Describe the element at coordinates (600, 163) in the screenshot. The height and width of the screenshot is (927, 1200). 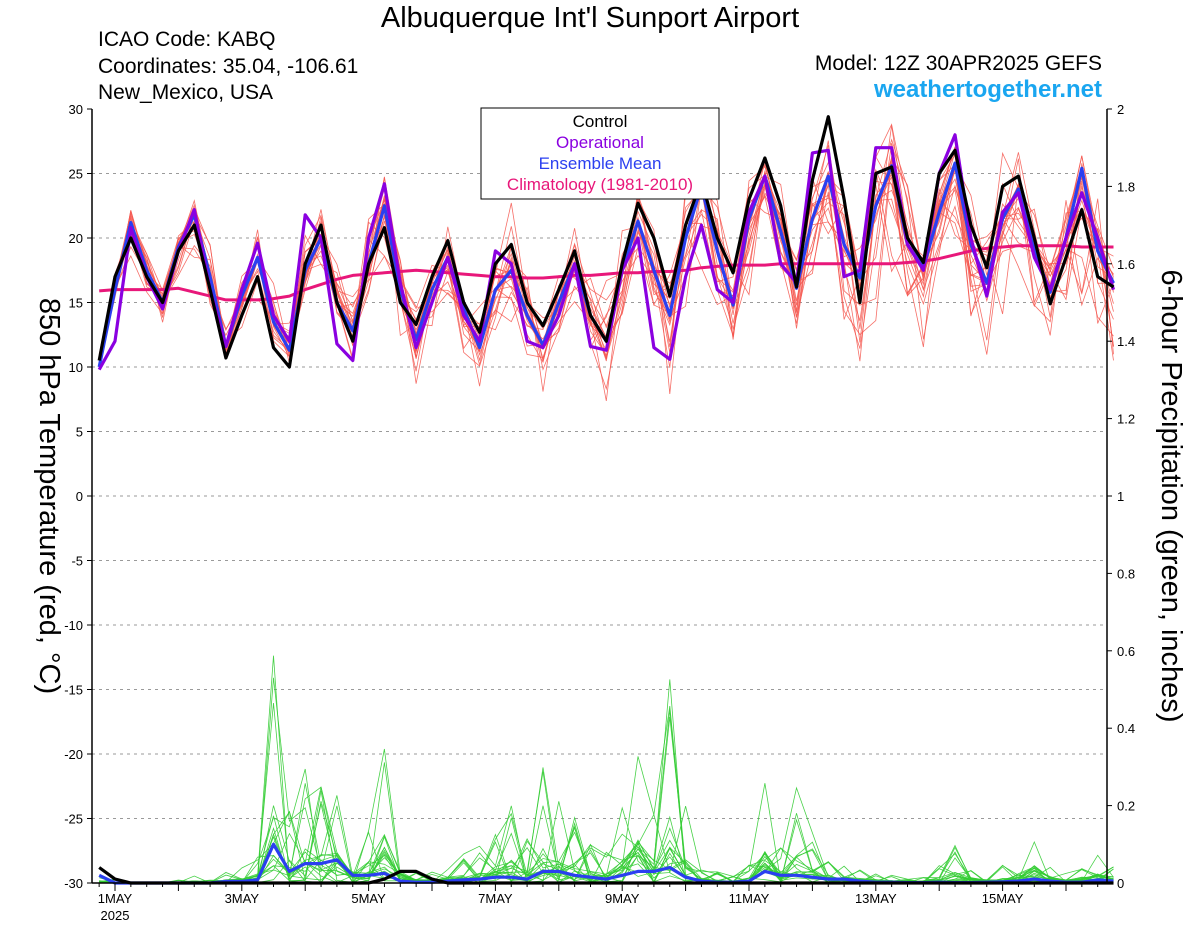
I see `legend-ensemble-mean: Ensemble Mean` at that location.